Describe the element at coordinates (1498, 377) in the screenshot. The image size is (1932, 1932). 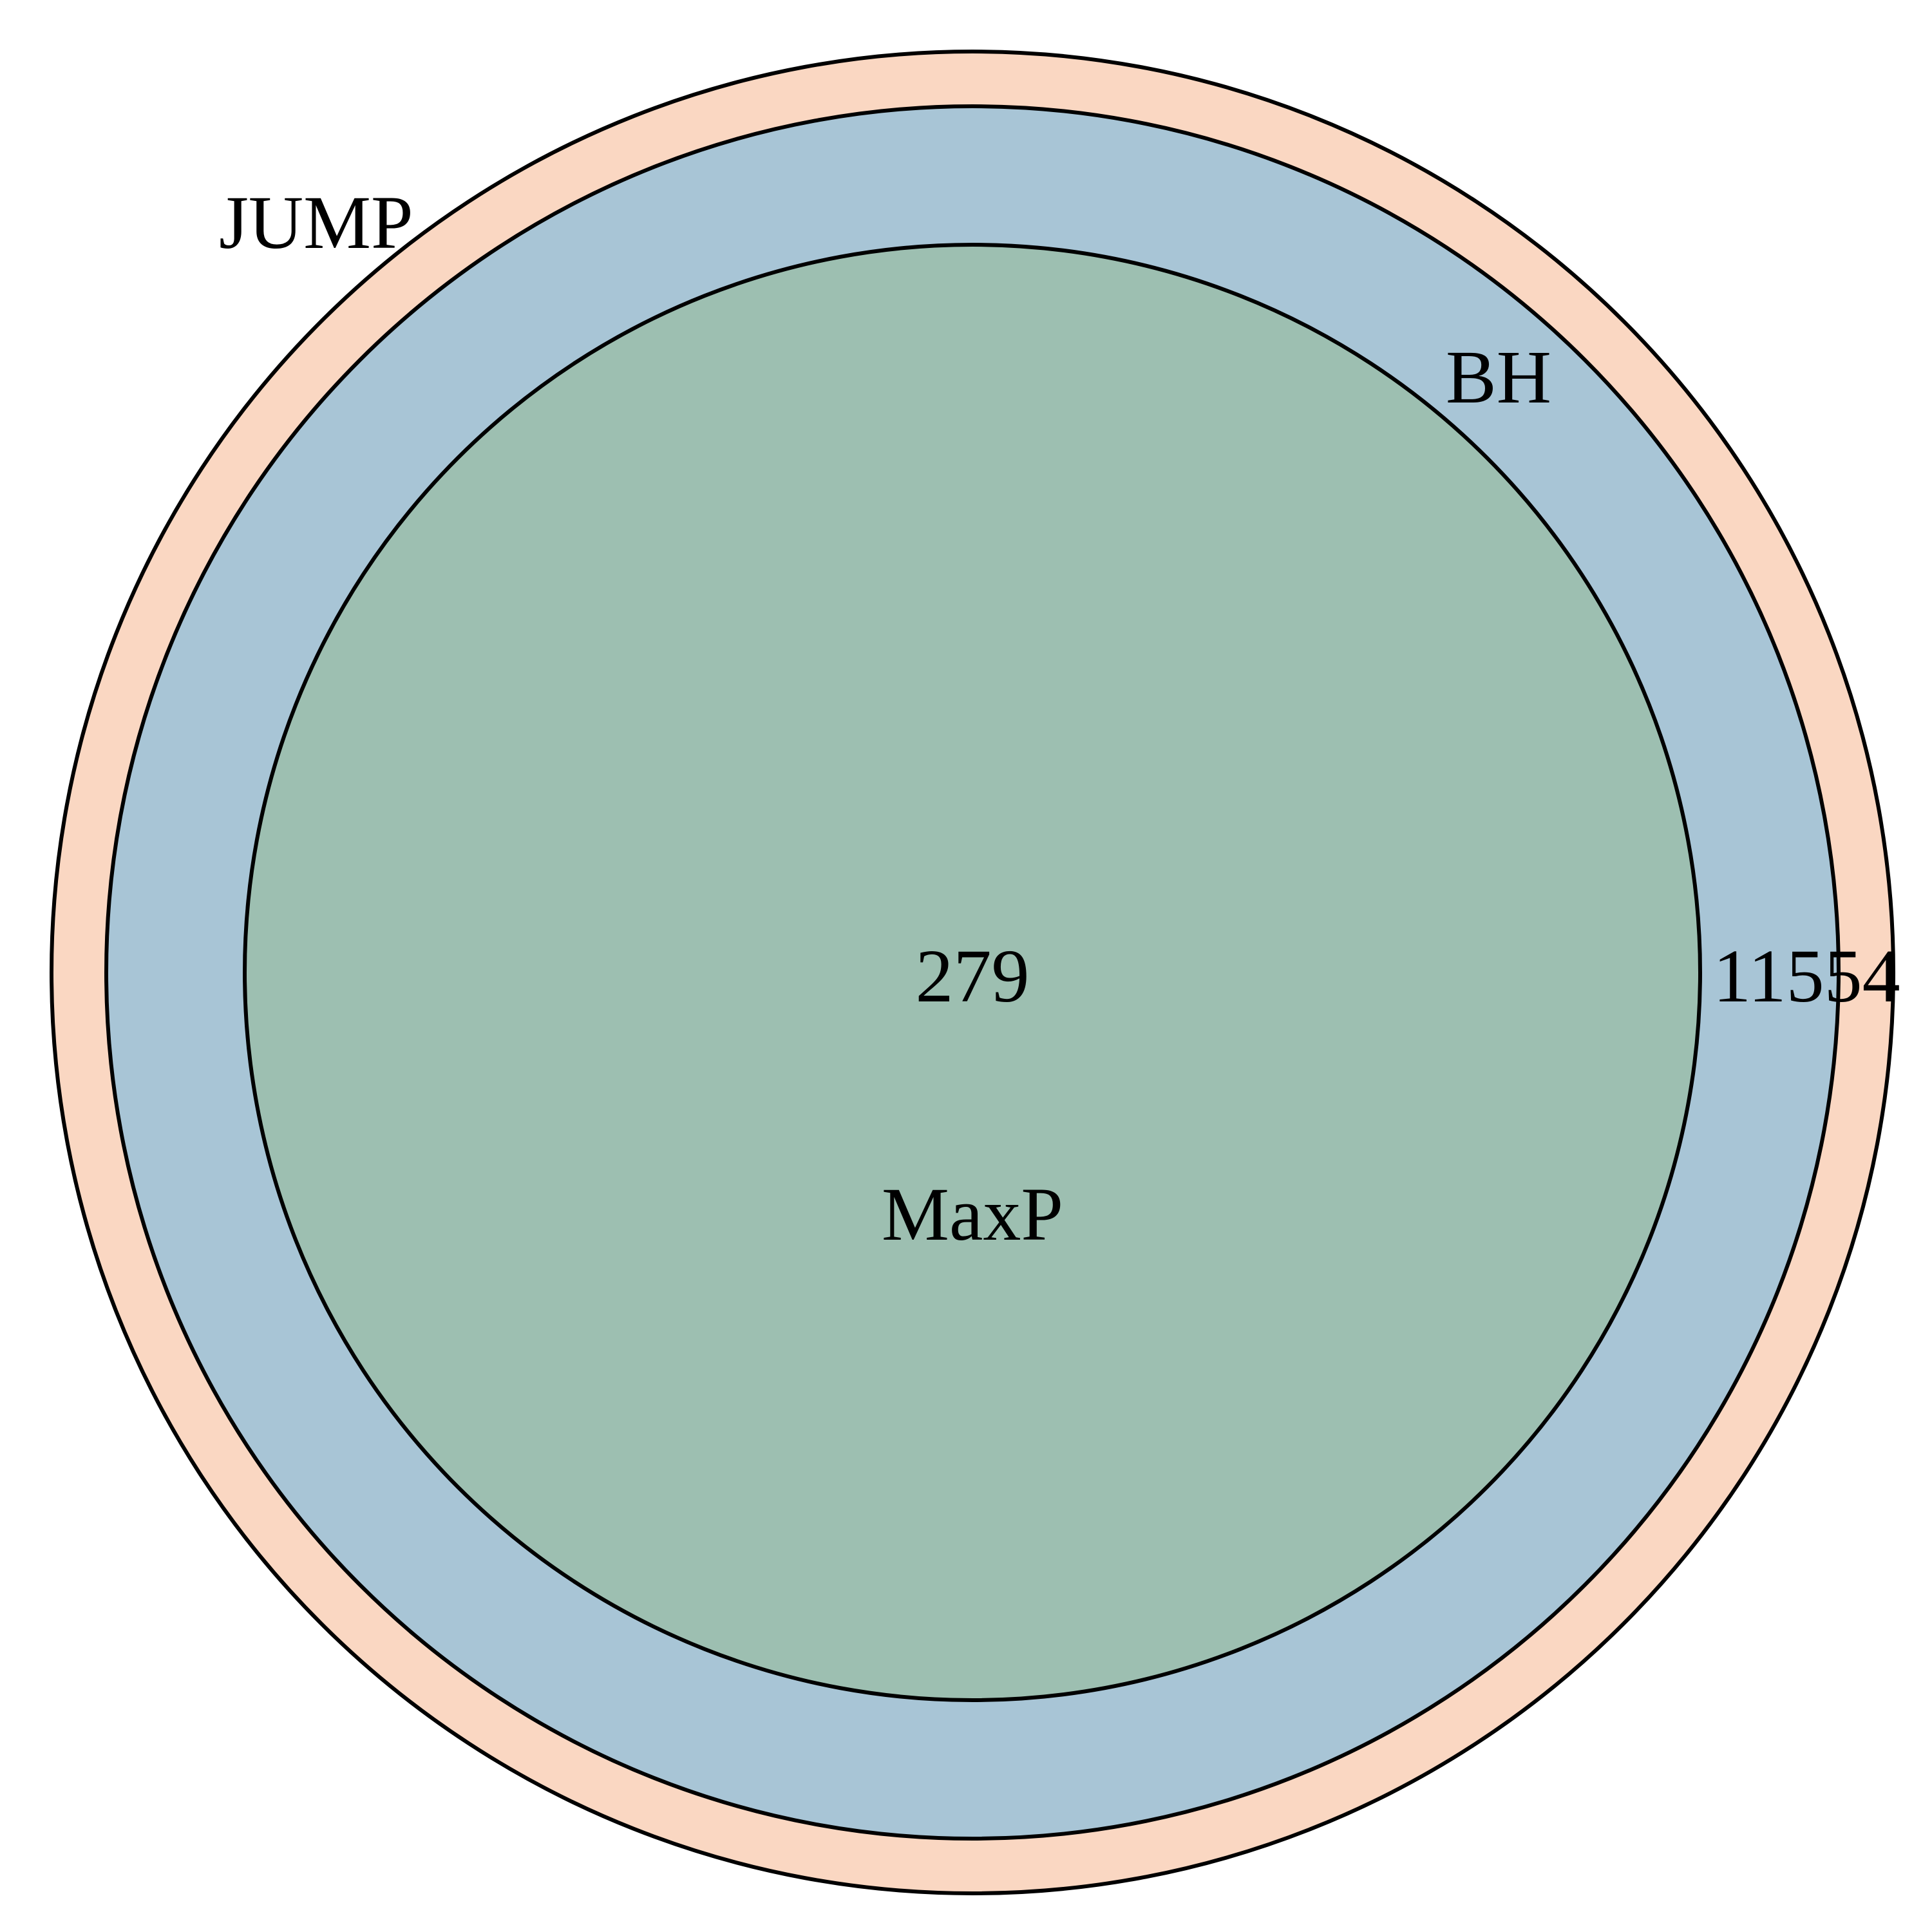
I see `bh-set-label: BH` at that location.